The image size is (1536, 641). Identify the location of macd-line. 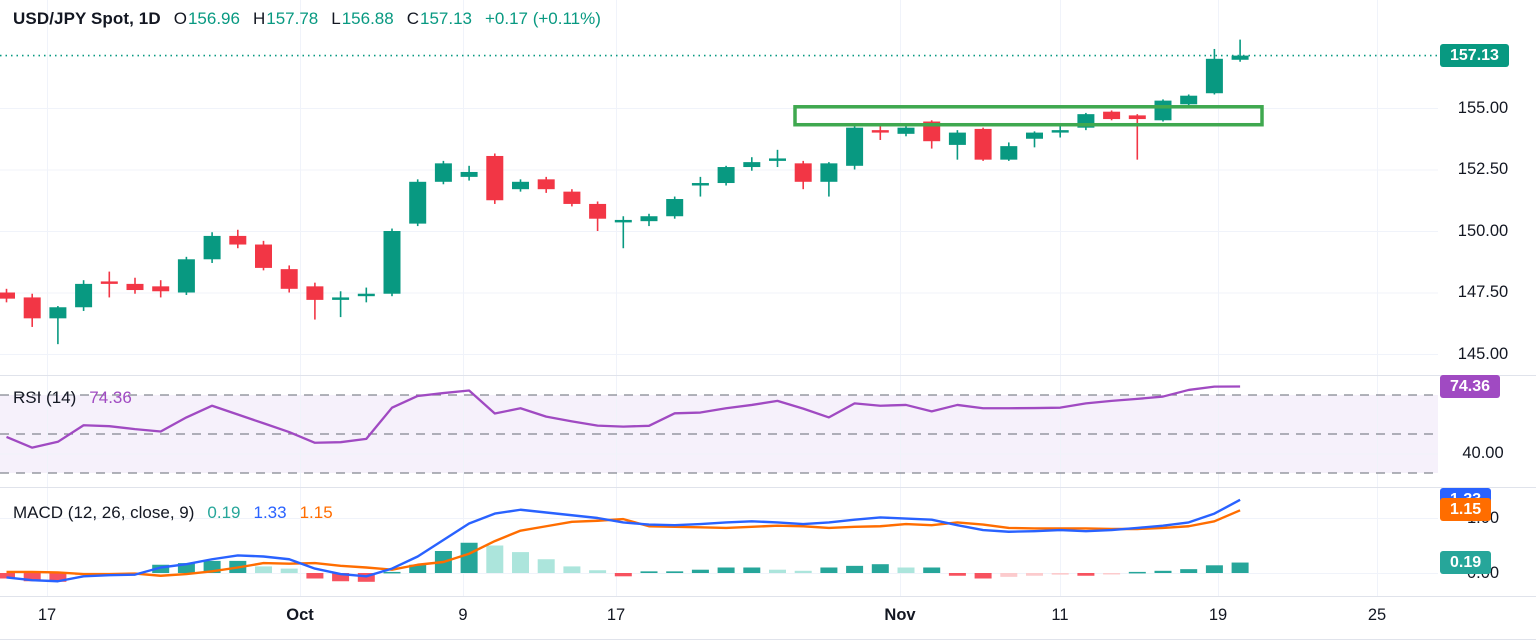
(623, 540).